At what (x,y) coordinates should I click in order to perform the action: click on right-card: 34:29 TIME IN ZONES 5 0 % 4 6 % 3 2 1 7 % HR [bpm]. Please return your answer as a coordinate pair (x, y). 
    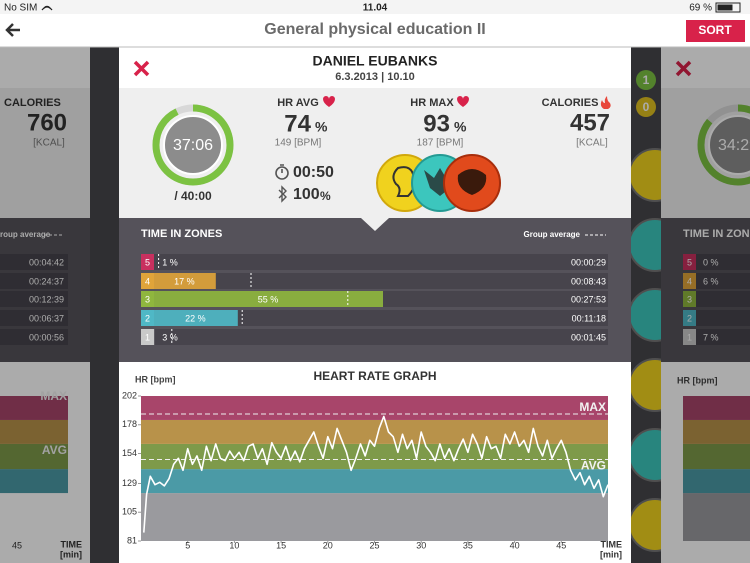
    Looking at the image, I should click on (705, 305).